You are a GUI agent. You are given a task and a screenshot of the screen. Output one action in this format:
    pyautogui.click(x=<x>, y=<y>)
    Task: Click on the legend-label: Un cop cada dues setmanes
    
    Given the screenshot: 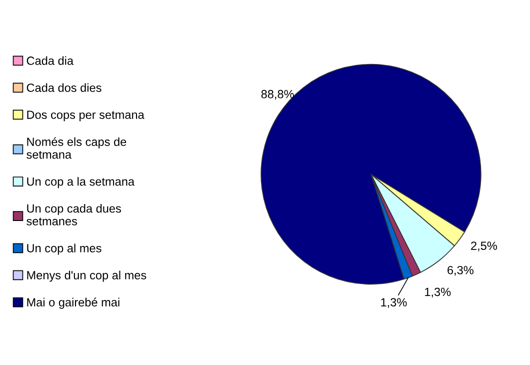 What is the action you would take?
    pyautogui.click(x=73, y=215)
    